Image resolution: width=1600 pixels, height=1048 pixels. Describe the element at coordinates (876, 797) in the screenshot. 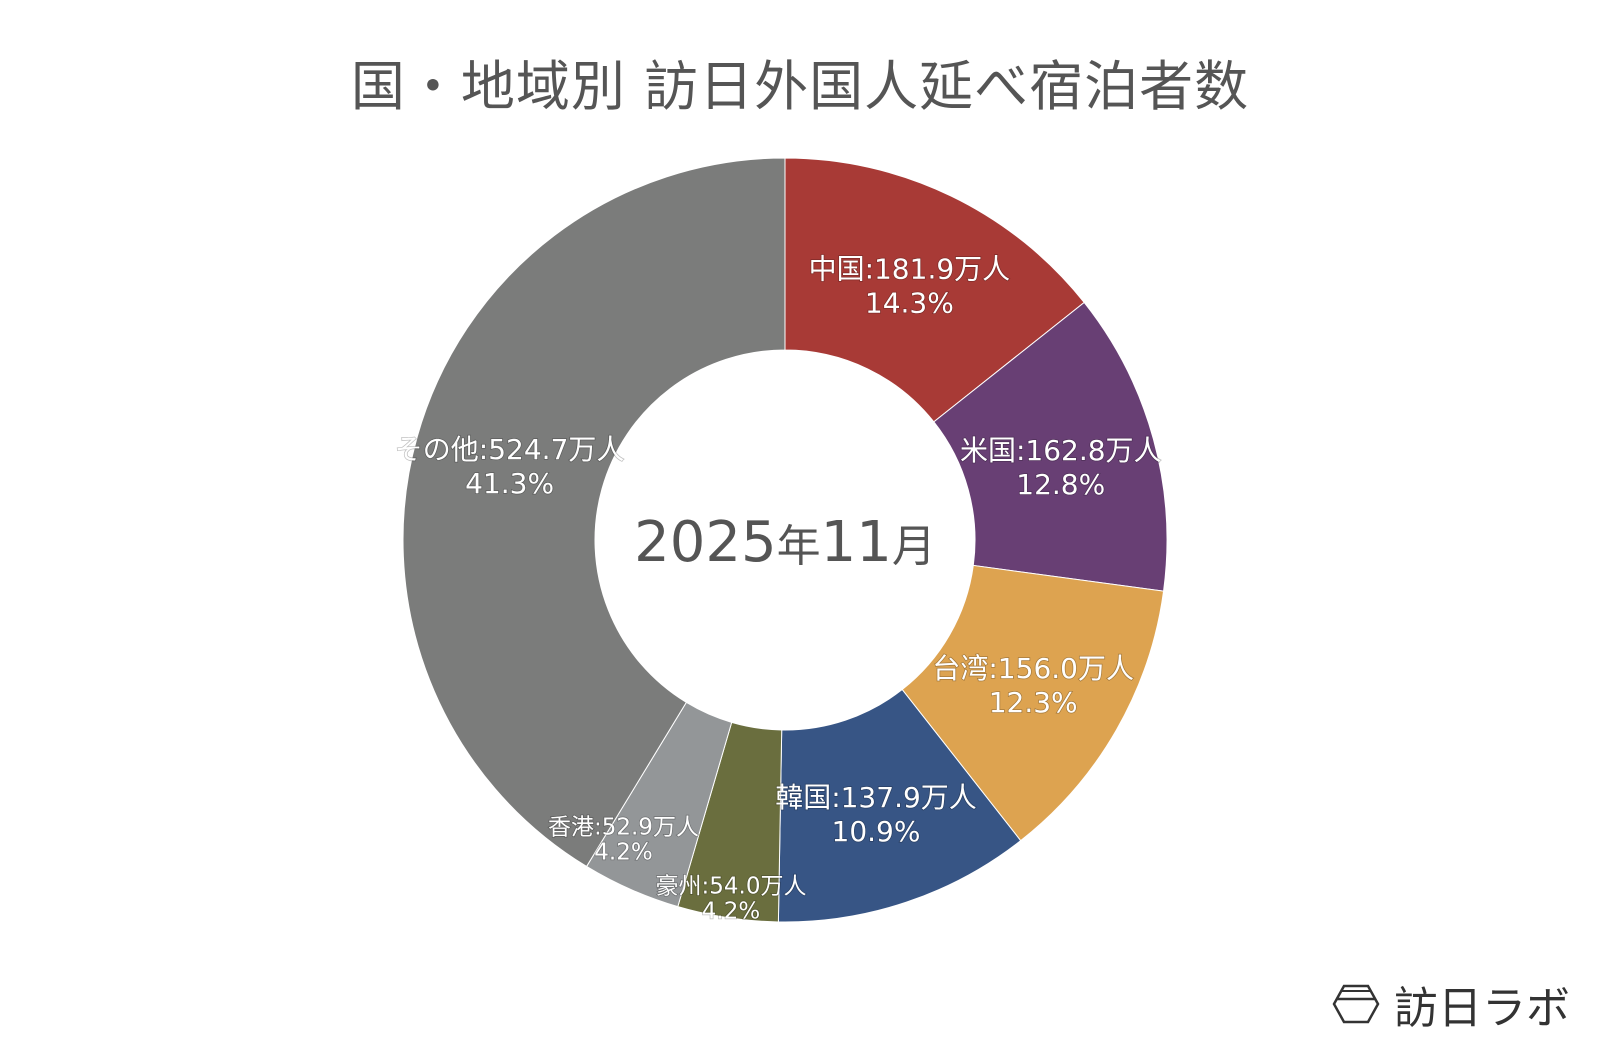

I see `data-label-3: 韓国:137.9万人` at that location.